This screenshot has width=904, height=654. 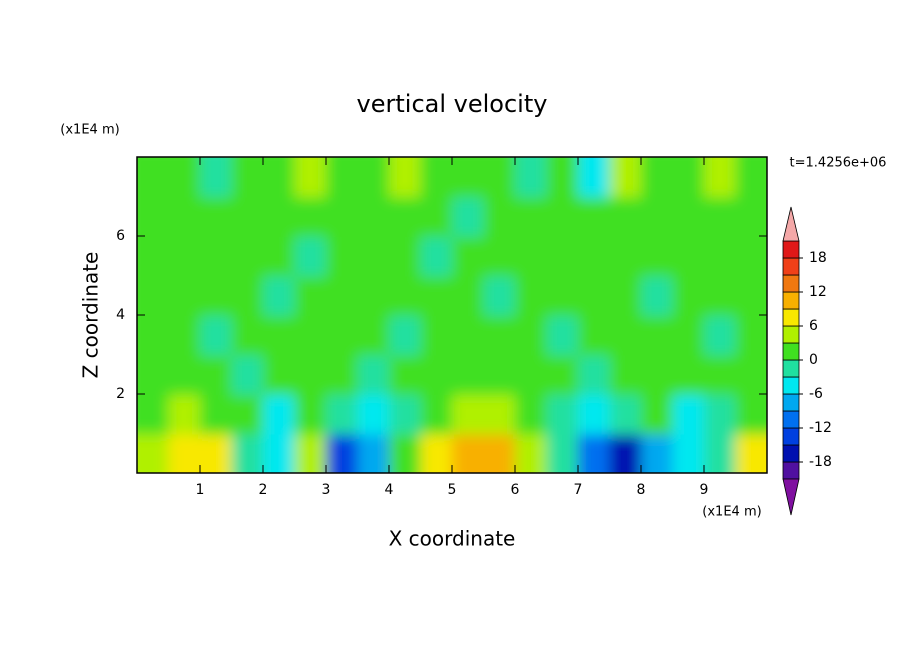 What do you see at coordinates (578, 490) in the screenshot?
I see `x-tick-label: 7` at bounding box center [578, 490].